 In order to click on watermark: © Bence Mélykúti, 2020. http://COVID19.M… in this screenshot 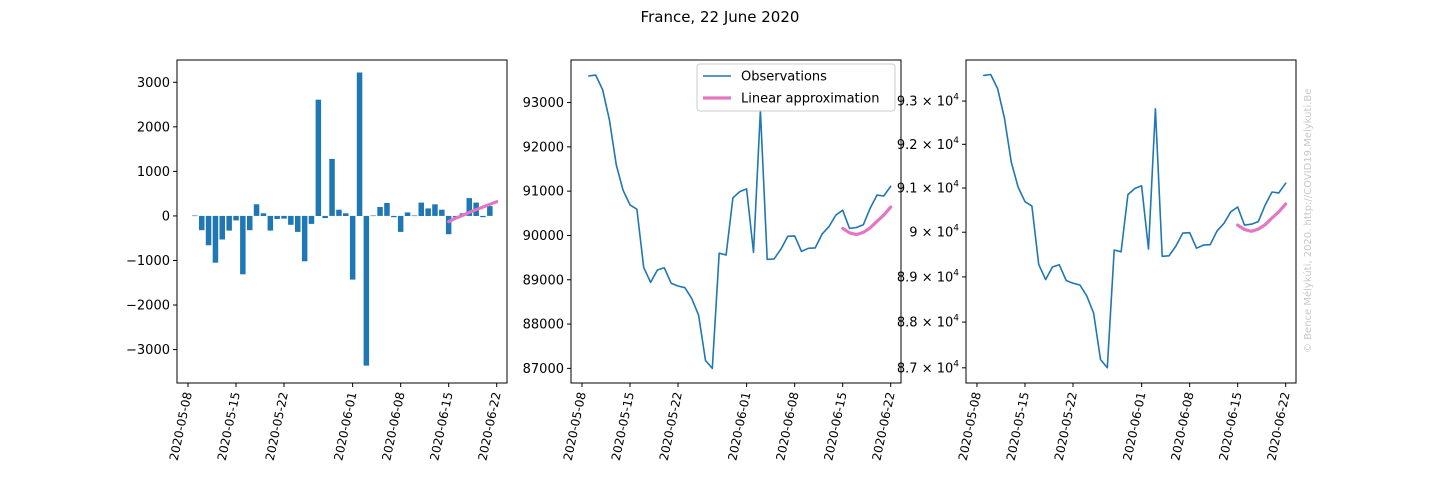, I will do `click(1308, 221)`.